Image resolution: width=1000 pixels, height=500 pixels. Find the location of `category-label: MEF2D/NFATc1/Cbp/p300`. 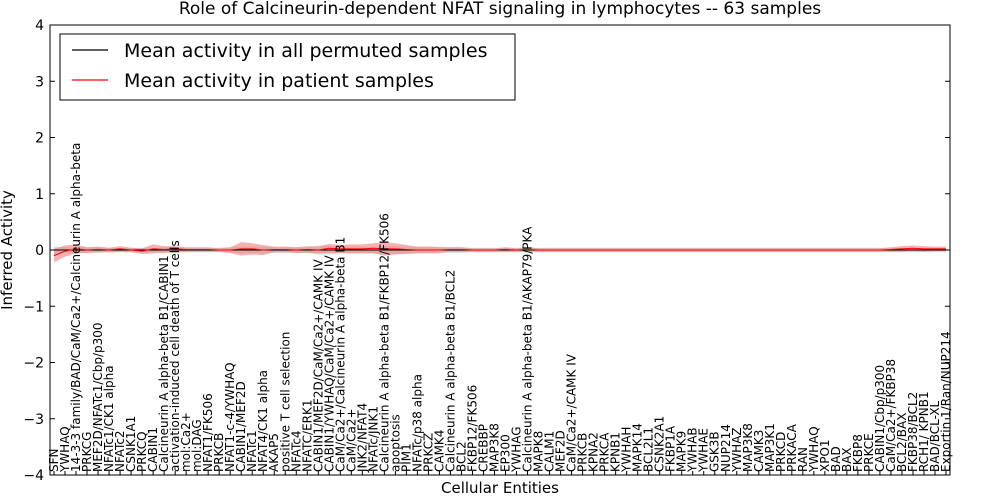

category-label: MEF2D/NFATc1/Cbp/p300 is located at coordinates (98, 397).